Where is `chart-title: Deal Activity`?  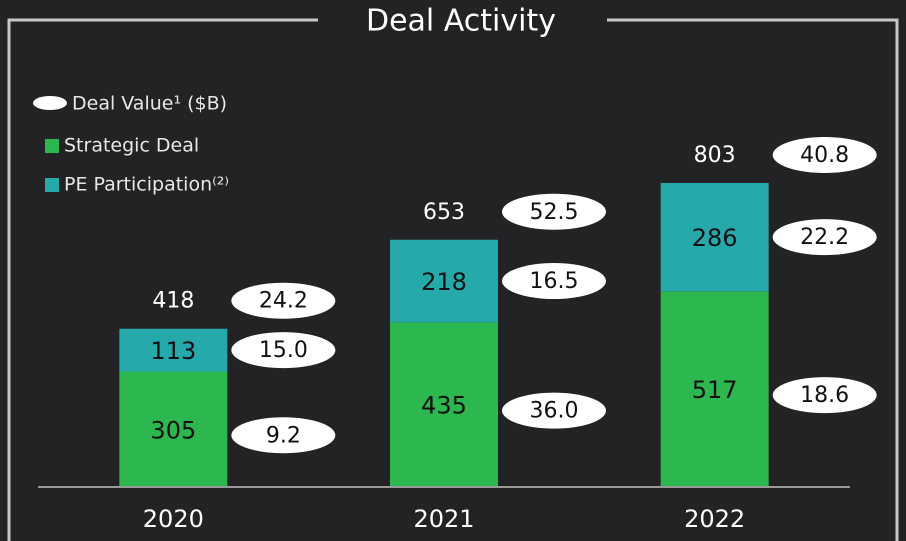
chart-title: Deal Activity is located at coordinates (461, 21).